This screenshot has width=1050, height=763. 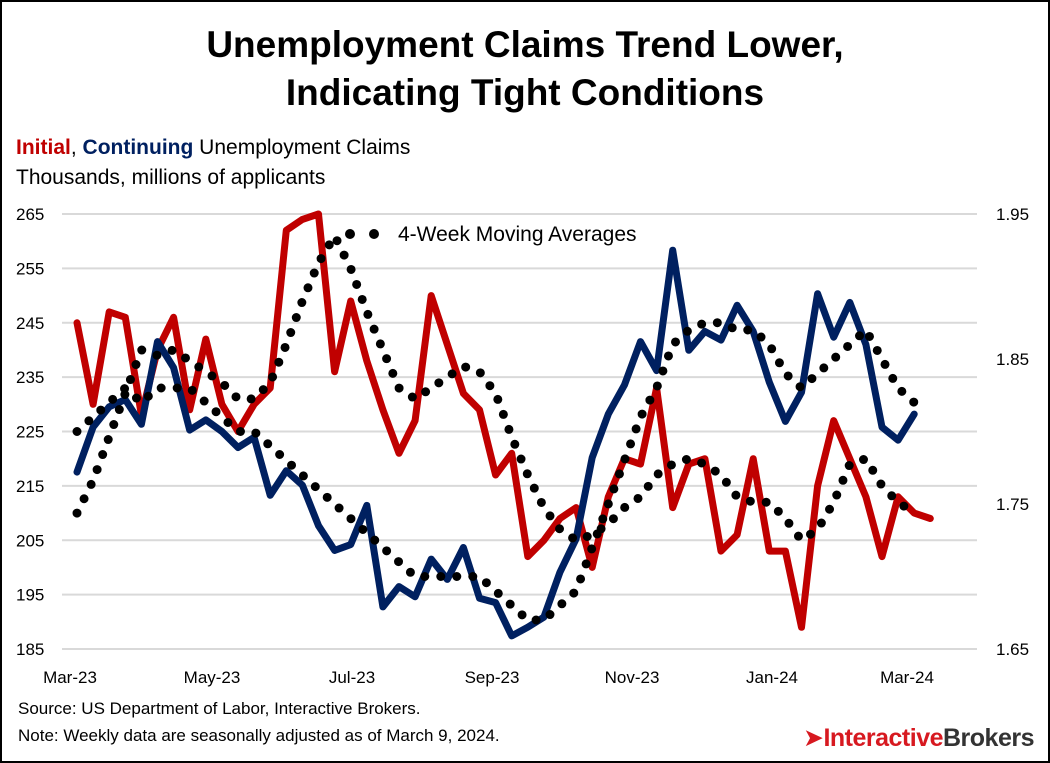 What do you see at coordinates (492, 677) in the screenshot?
I see `x-tick-label: Sep-23` at bounding box center [492, 677].